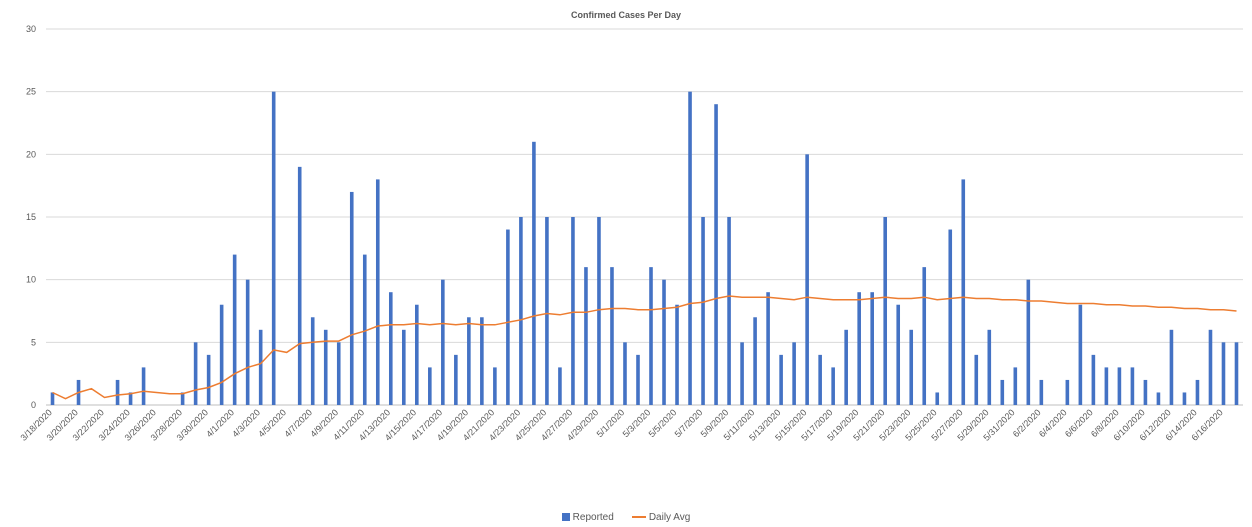  I want to click on legend-item-daily-avg: Daily Avg, so click(661, 517).